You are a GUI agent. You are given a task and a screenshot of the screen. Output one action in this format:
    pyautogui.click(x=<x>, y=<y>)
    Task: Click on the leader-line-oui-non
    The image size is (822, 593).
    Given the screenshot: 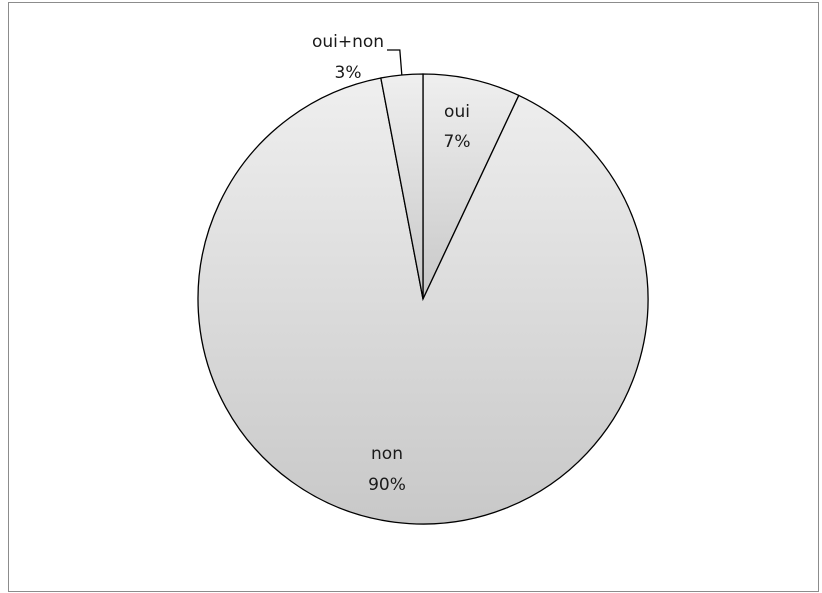 What is the action you would take?
    pyautogui.click(x=395, y=62)
    